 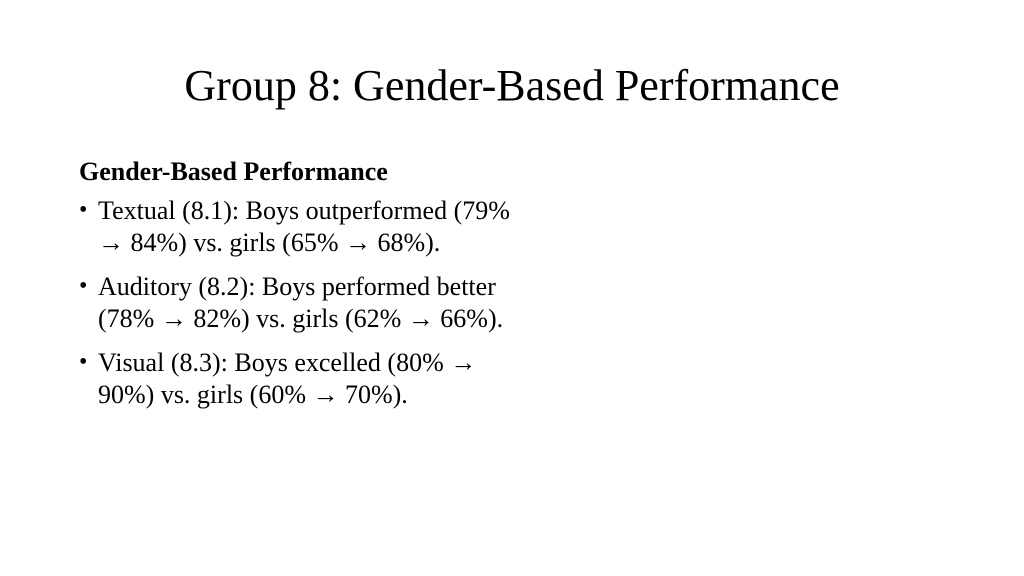 I want to click on section-heading: Gender-Based Performance, so click(x=233, y=171).